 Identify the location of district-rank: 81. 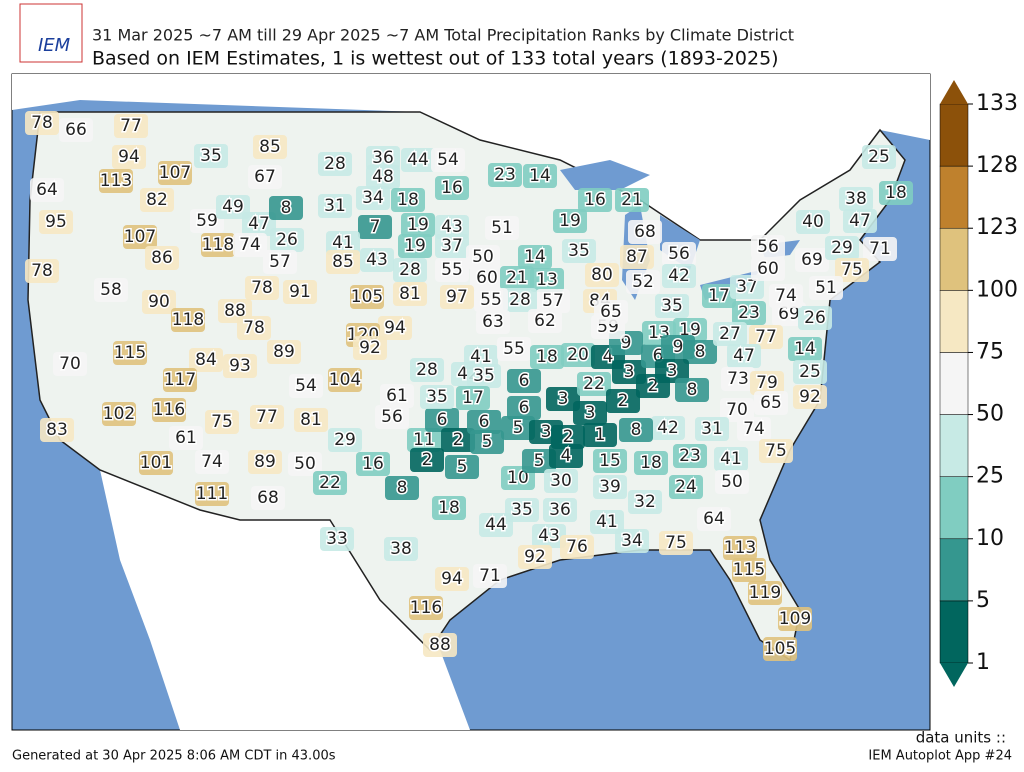
(410, 294).